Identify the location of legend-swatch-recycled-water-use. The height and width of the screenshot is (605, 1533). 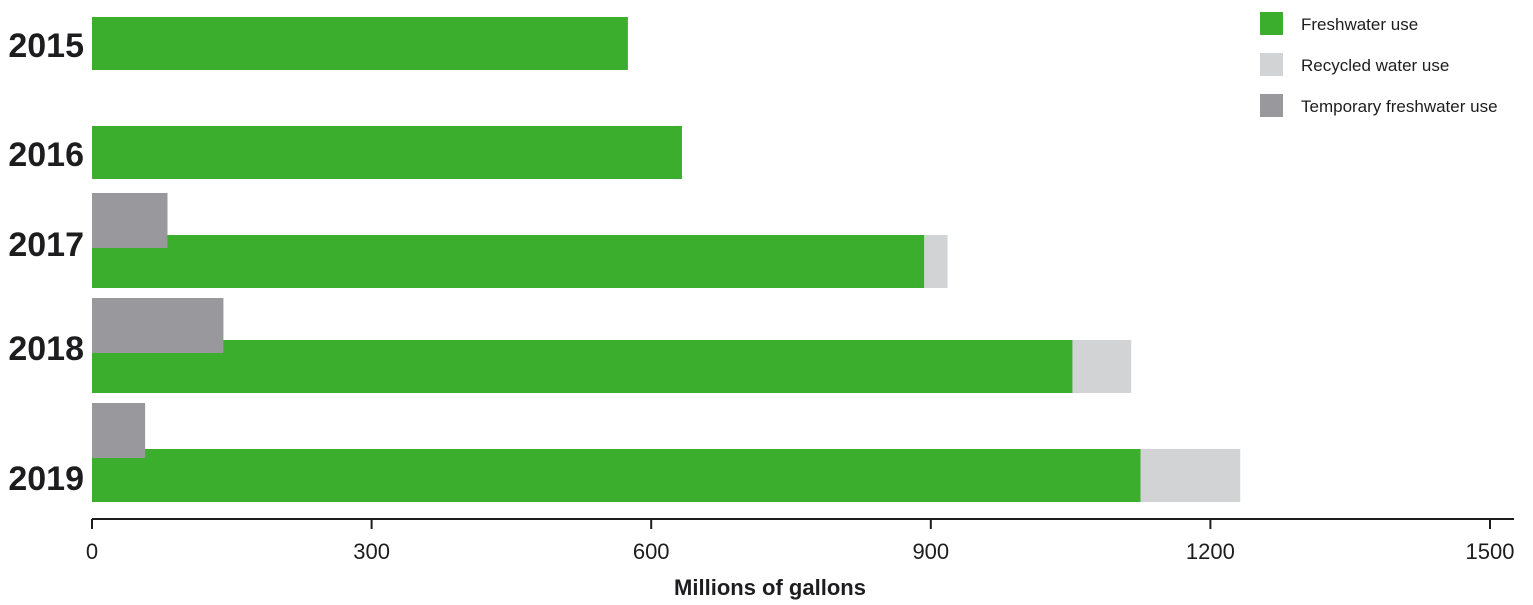
(1271, 64).